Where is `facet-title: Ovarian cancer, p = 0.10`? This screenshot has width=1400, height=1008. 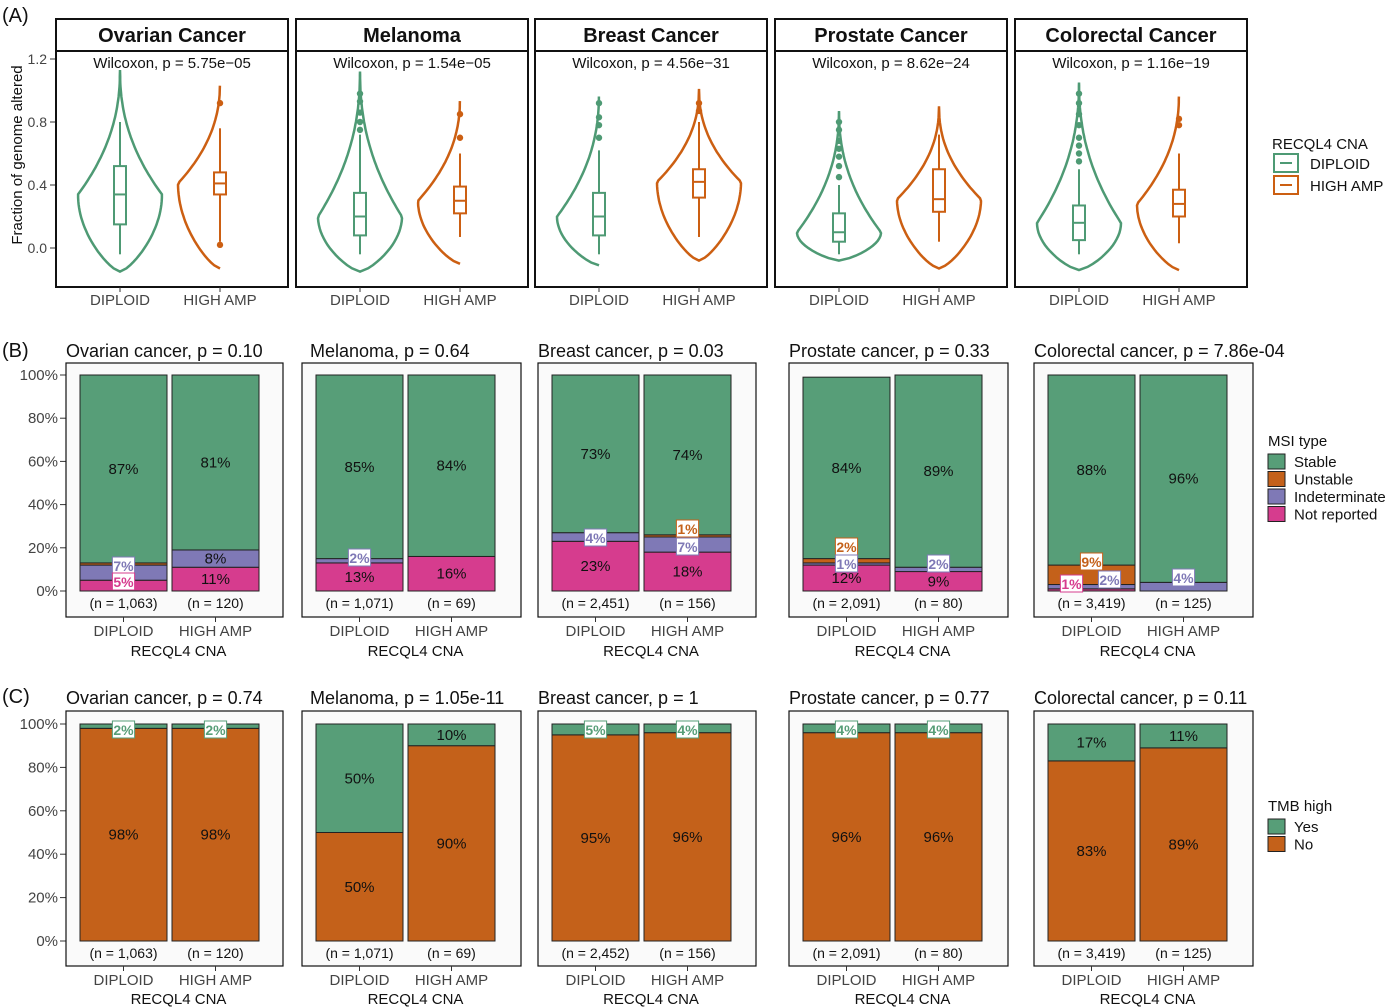
facet-title: Ovarian cancer, p = 0.10 is located at coordinates (164, 351).